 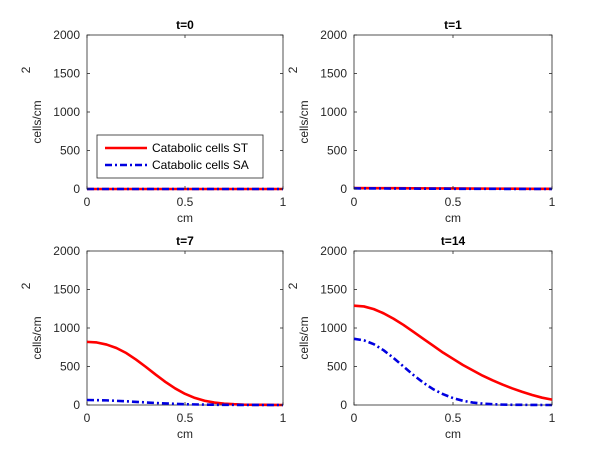 I want to click on subplot-title: t=7, so click(x=185, y=241).